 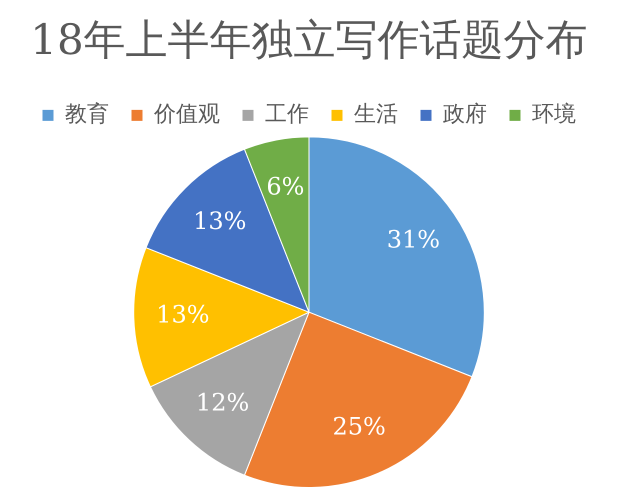 What do you see at coordinates (359, 426) in the screenshot?
I see `data-label: 25%` at bounding box center [359, 426].